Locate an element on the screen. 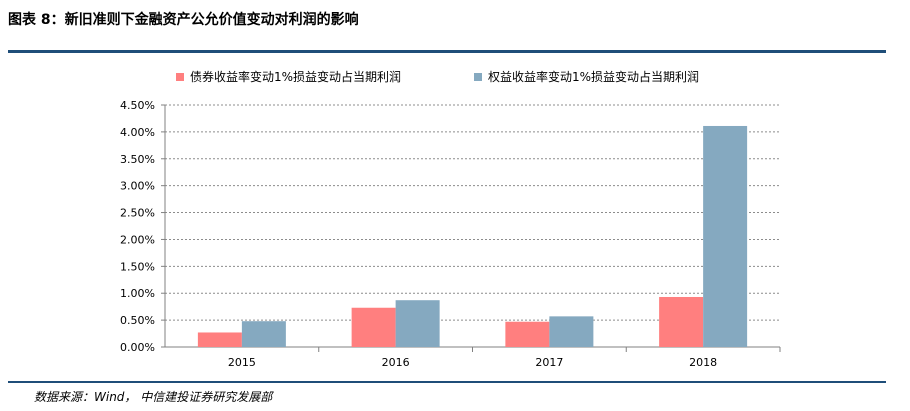 The width and height of the screenshot is (910, 411). legend-swatch-equity is located at coordinates (478, 76).